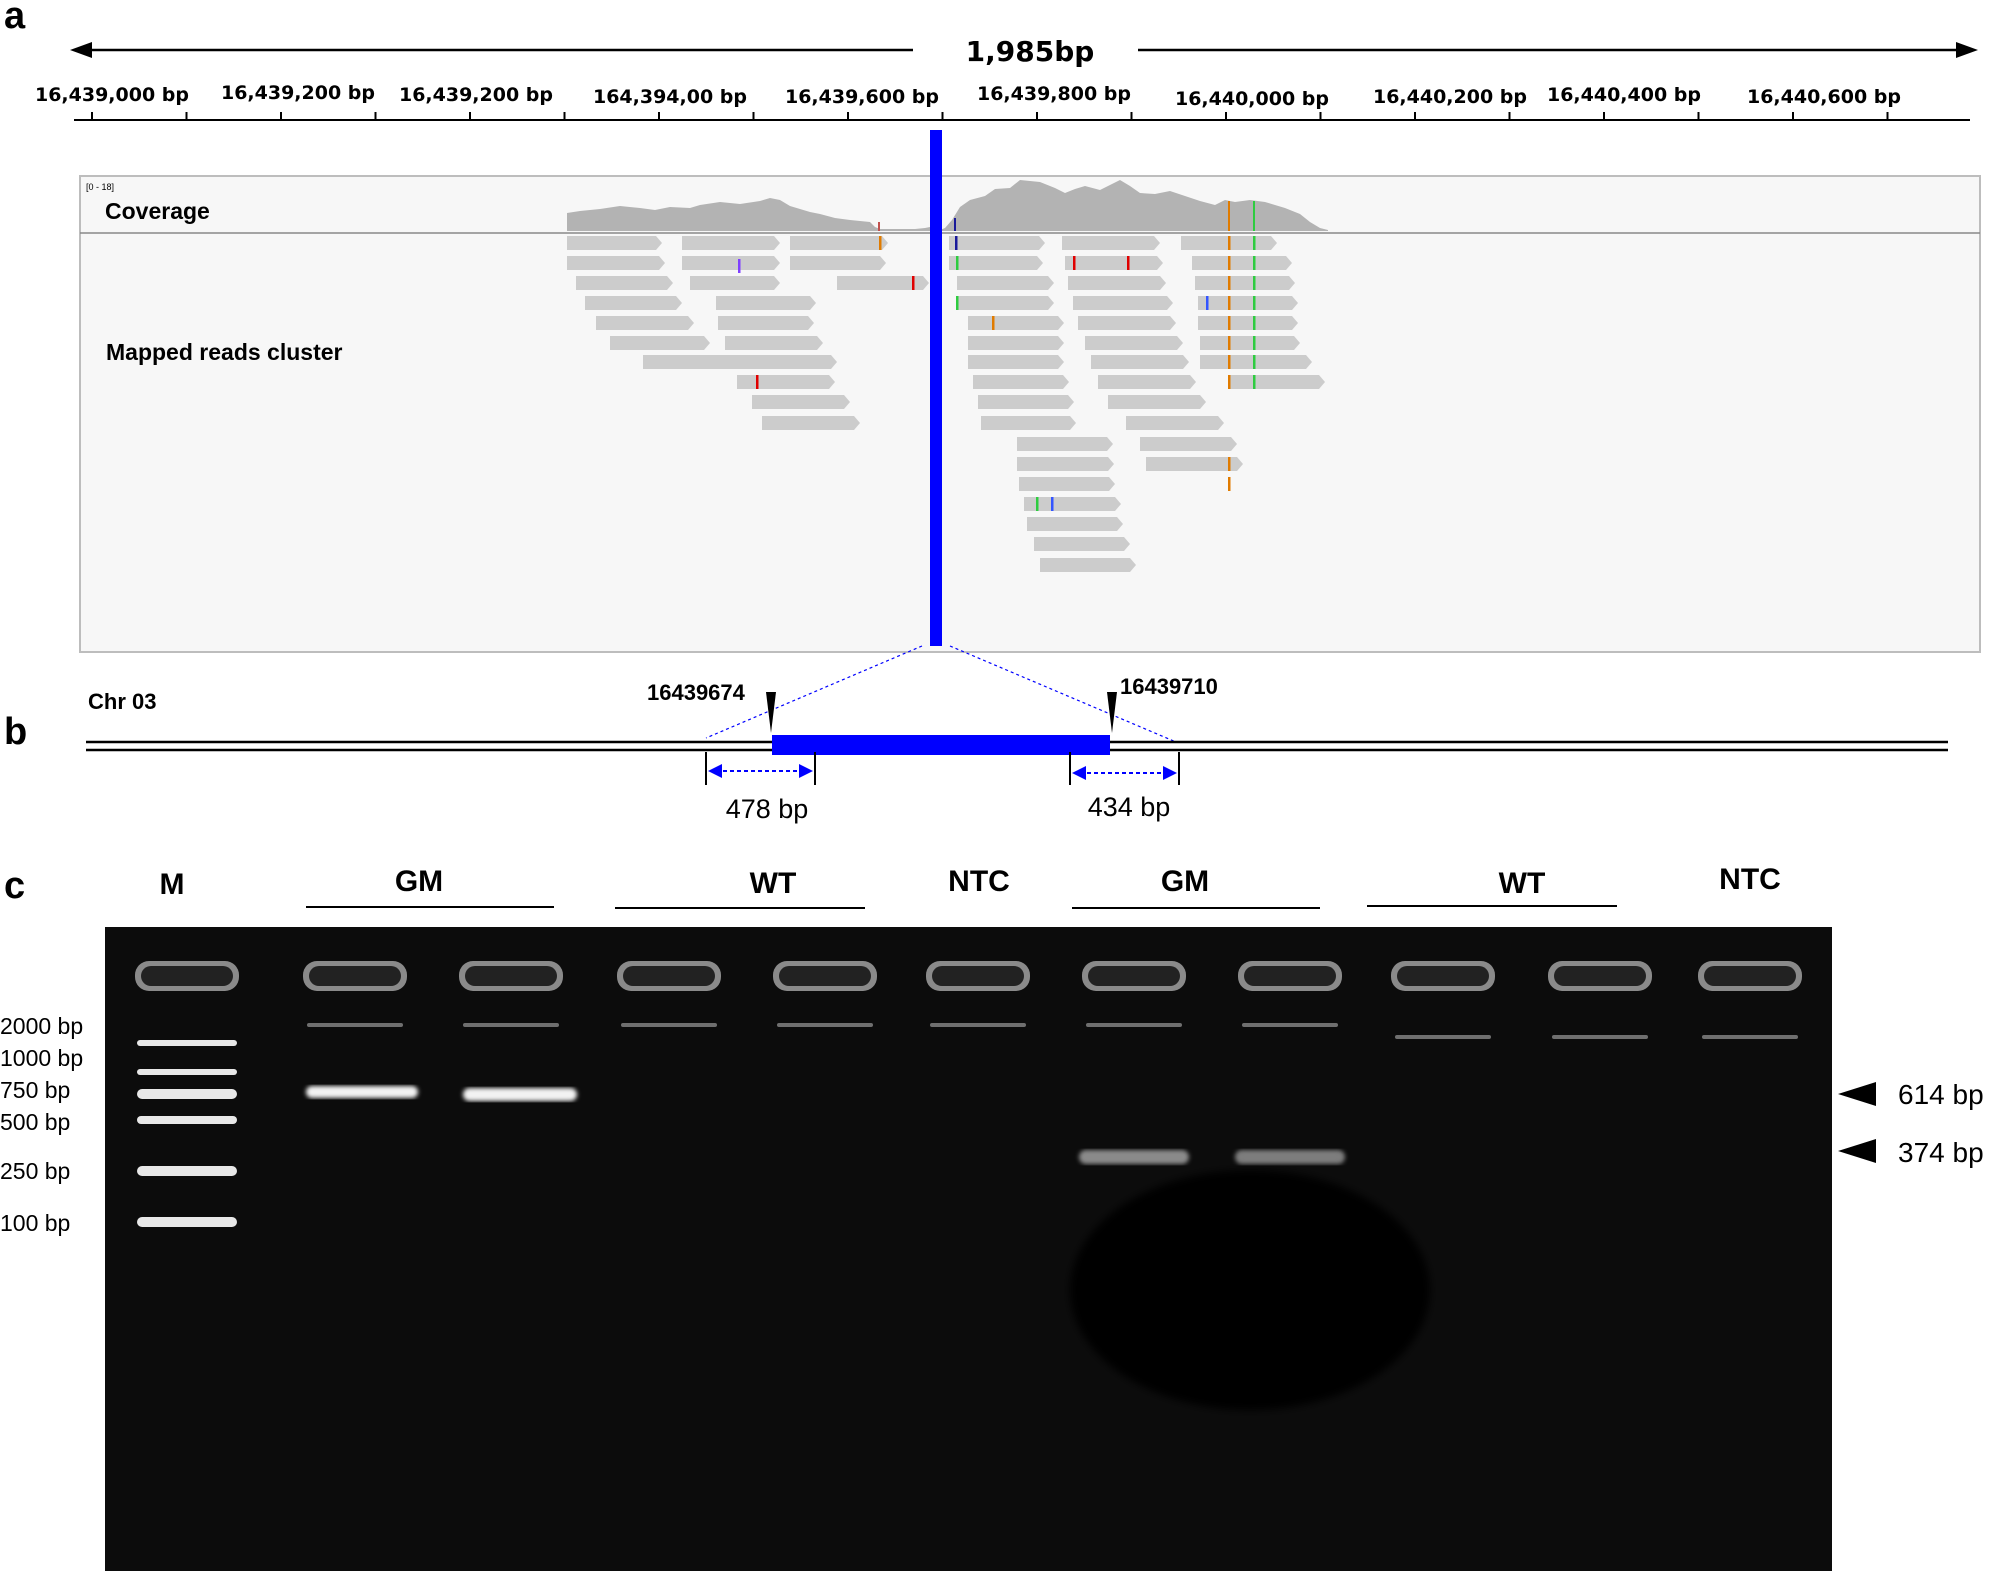 The width and height of the screenshot is (1998, 1571). I want to click on lane-header-gm-2: GM, so click(1185, 881).